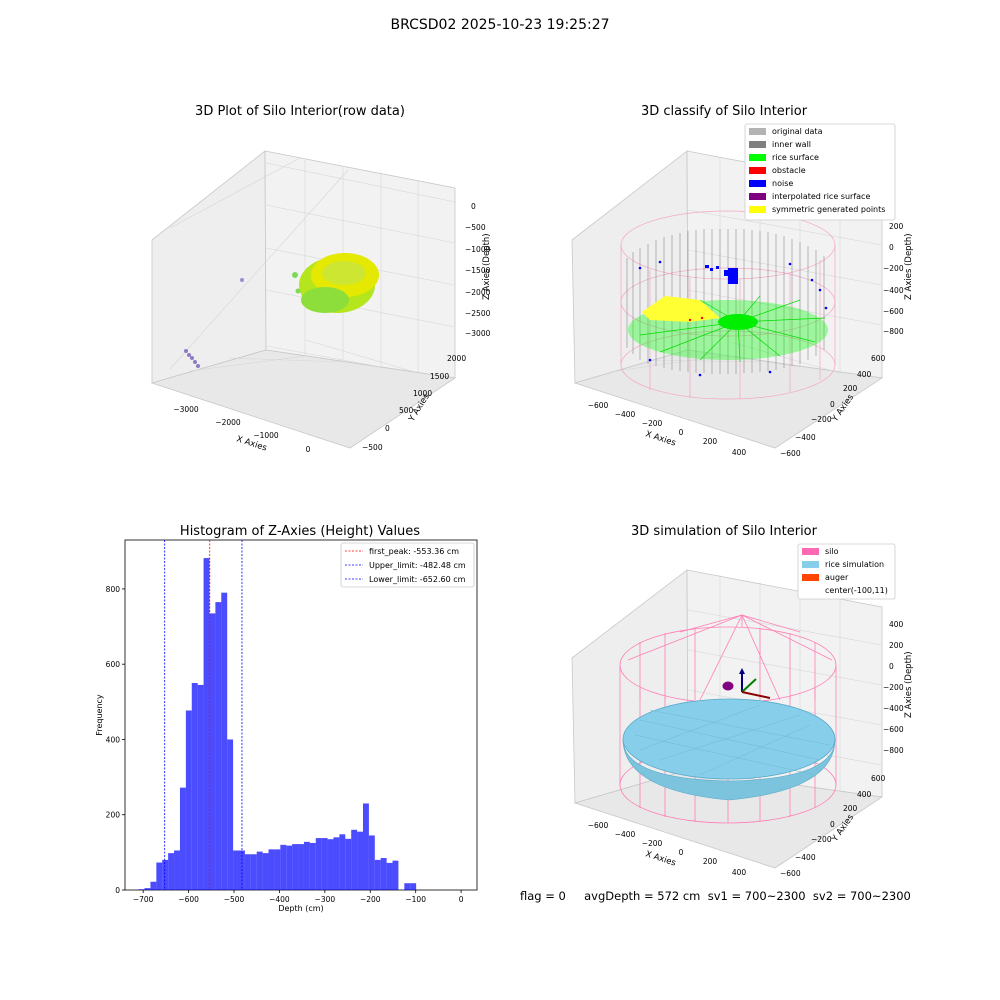 This screenshot has width=1000, height=1000. I want to click on panel1-rice-inner, so click(344, 273).